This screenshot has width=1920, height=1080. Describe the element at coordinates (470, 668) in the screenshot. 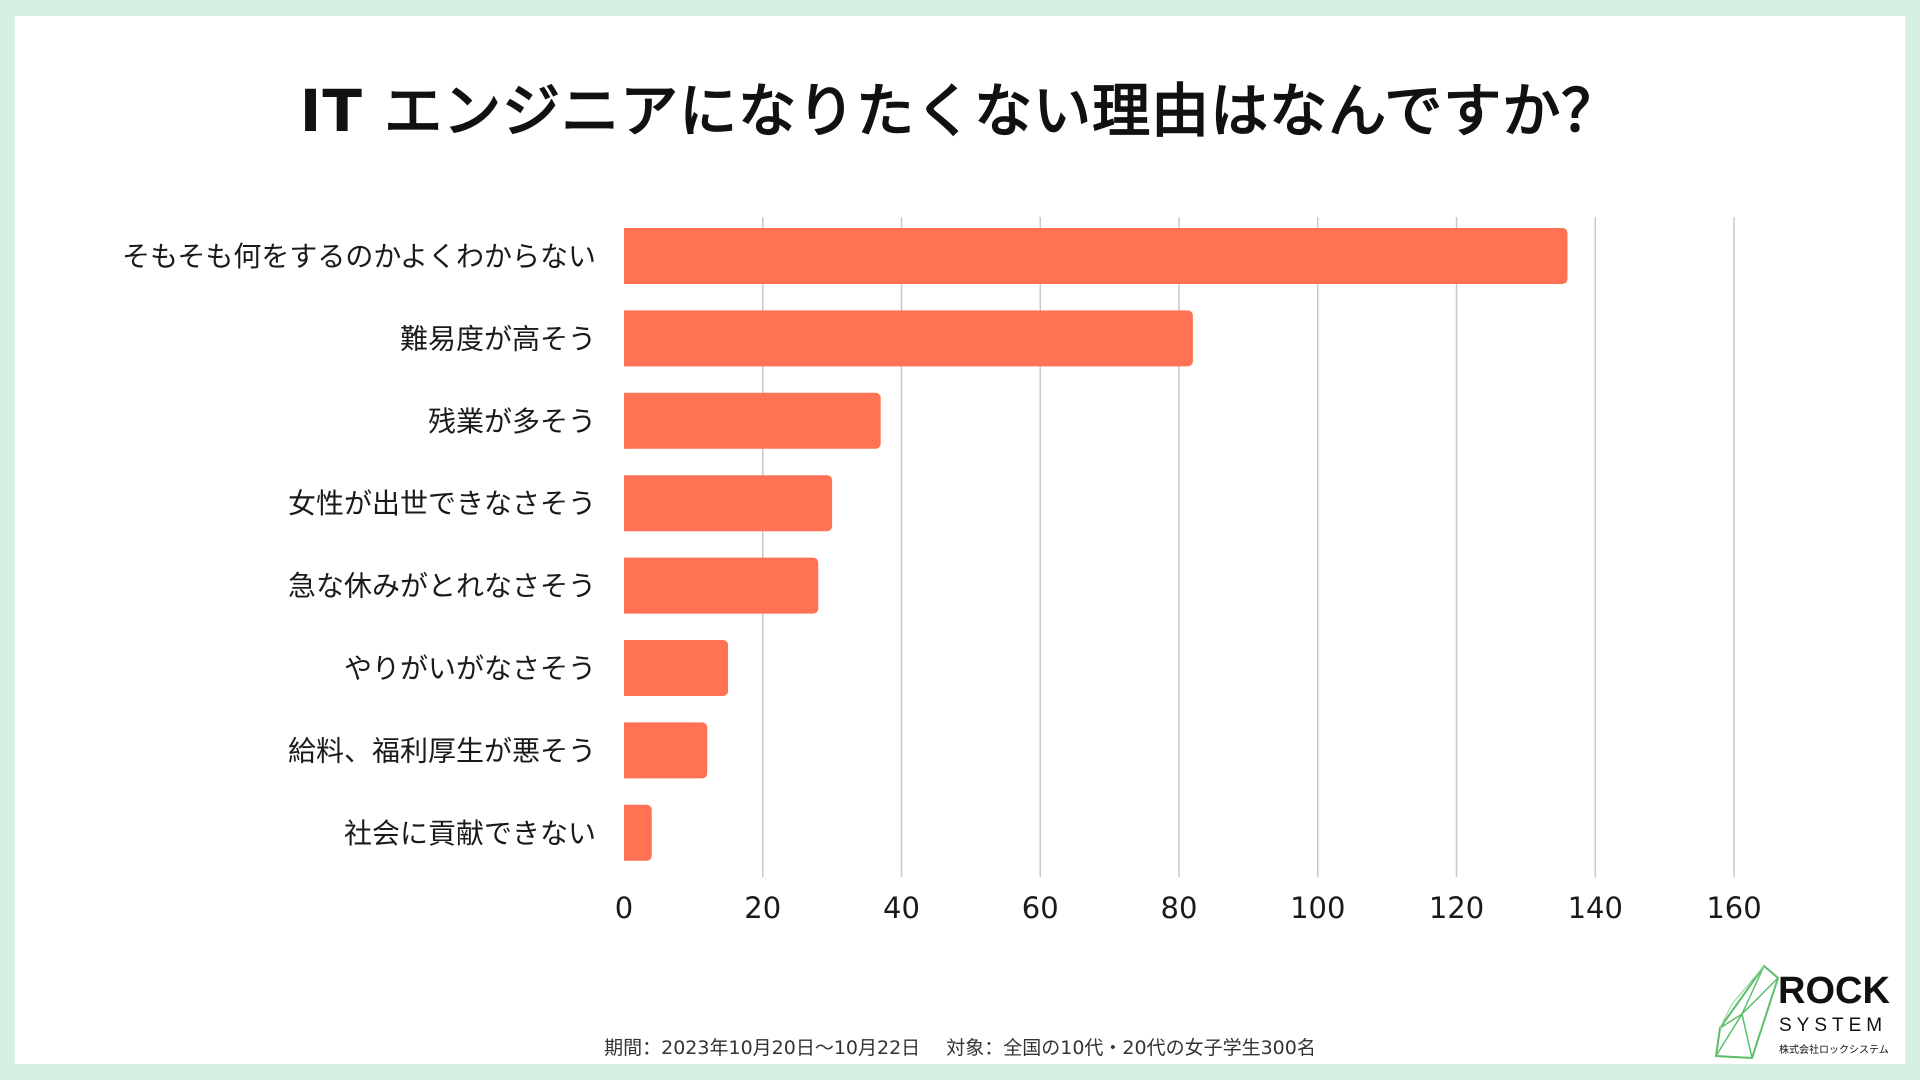

I see `category-label: やりがいがなさそう` at that location.